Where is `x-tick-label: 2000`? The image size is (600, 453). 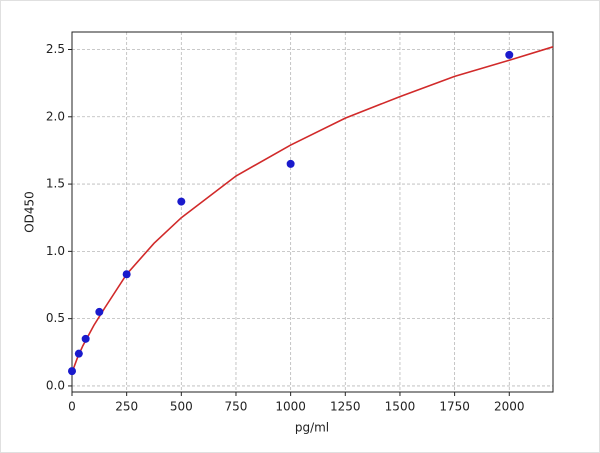
x-tick-label: 2000 is located at coordinates (509, 407).